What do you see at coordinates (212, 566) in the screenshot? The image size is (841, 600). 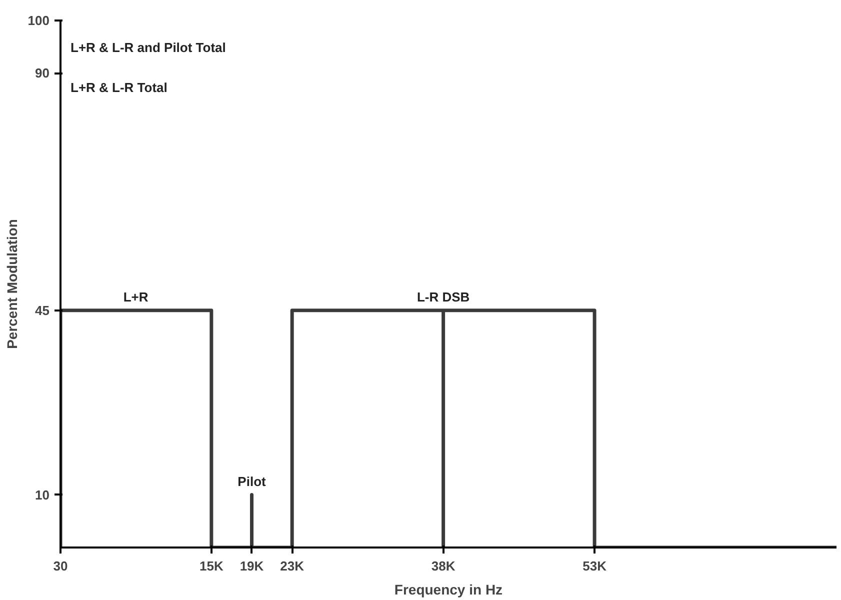 I see `x-tick-label: 15K` at bounding box center [212, 566].